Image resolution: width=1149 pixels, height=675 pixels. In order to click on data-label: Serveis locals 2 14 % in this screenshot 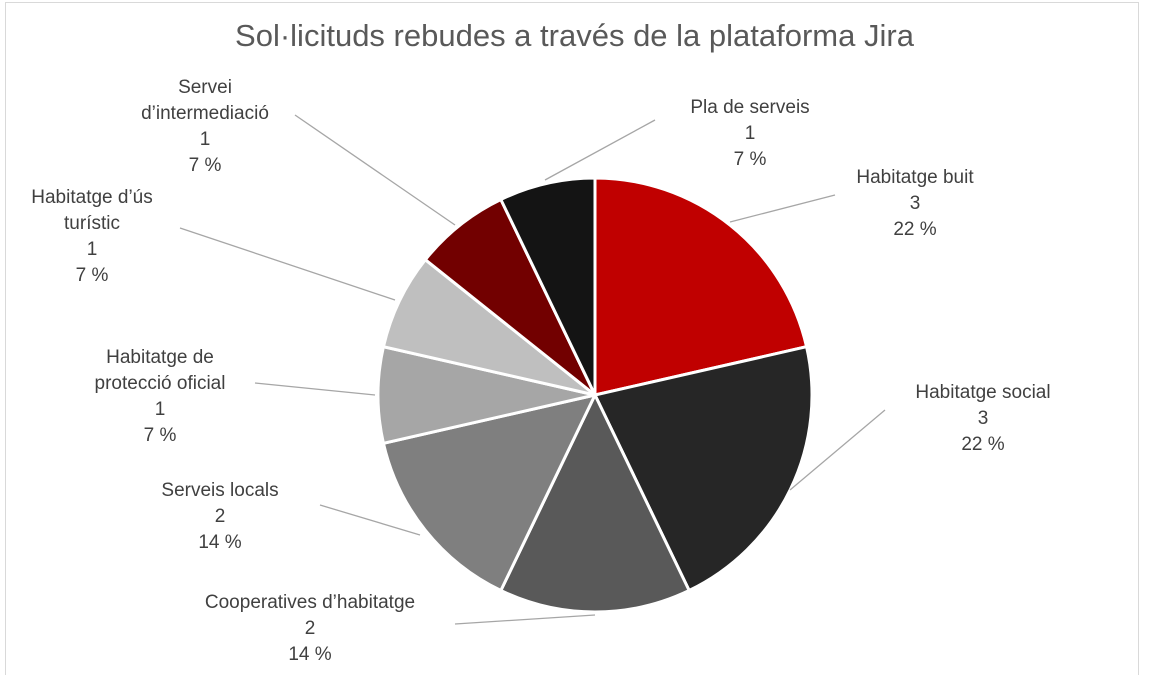, I will do `click(220, 517)`.